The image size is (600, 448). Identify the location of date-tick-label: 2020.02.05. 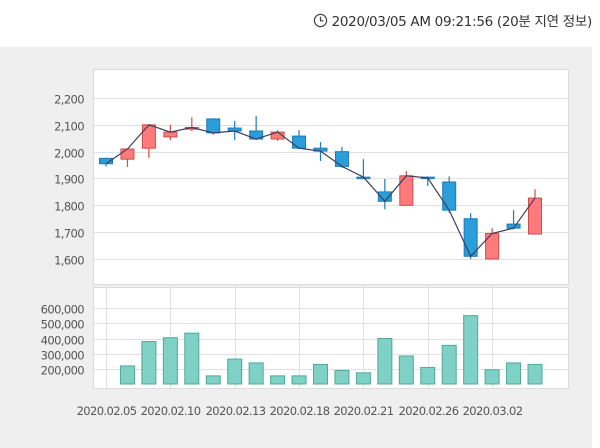
(107, 411).